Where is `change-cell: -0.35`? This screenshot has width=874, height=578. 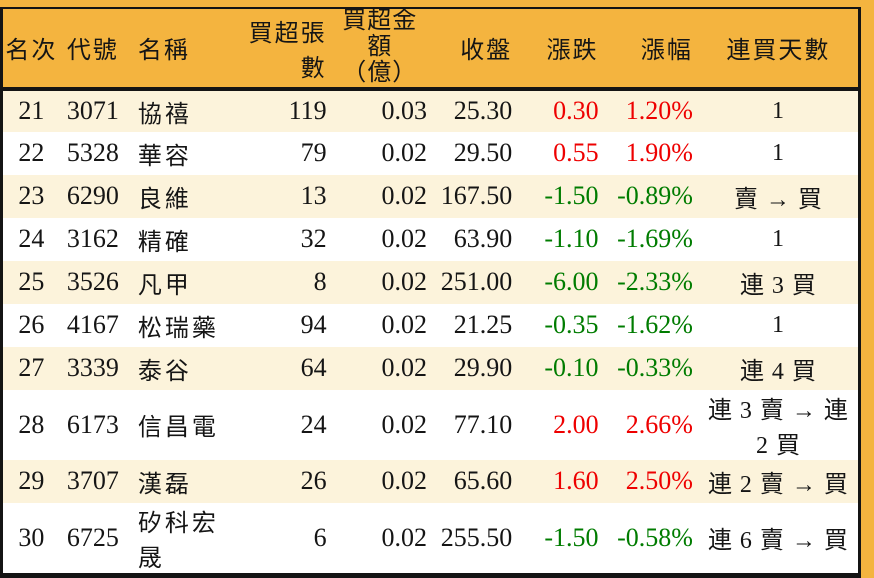 change-cell: -0.35 is located at coordinates (571, 325).